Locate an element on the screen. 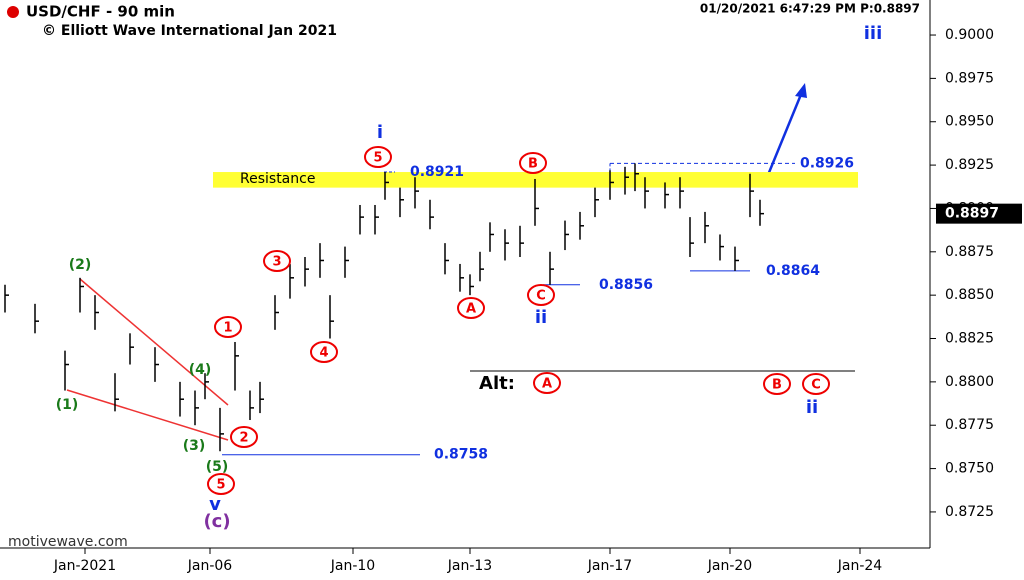 Image resolution: width=1024 pixels, height=580 pixels. level-label: 0.8864 is located at coordinates (793, 271).